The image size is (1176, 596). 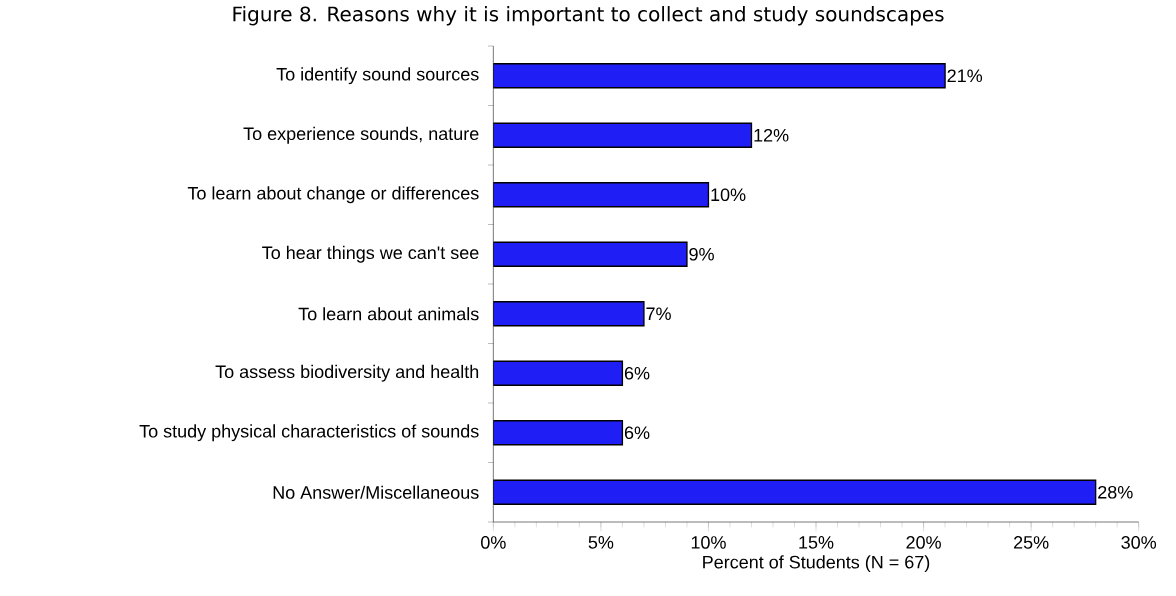 I want to click on x-tick-label: 30%, so click(x=1139, y=542).